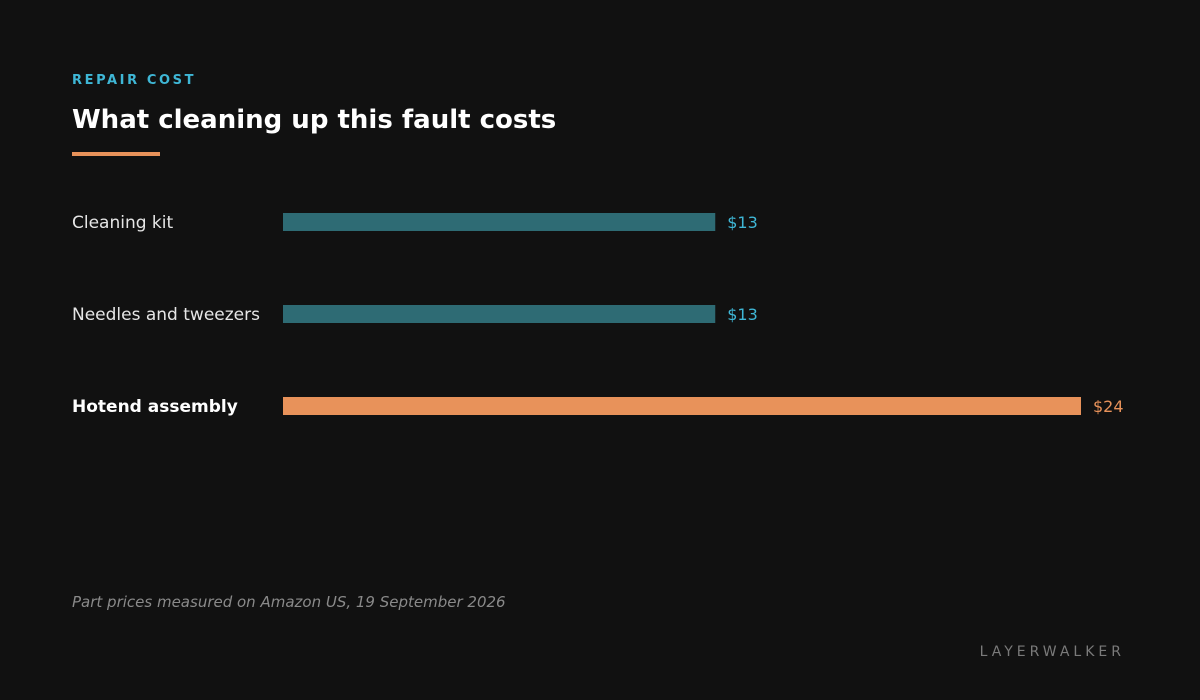 The image size is (1200, 700). I want to click on title-underline, so click(116, 154).